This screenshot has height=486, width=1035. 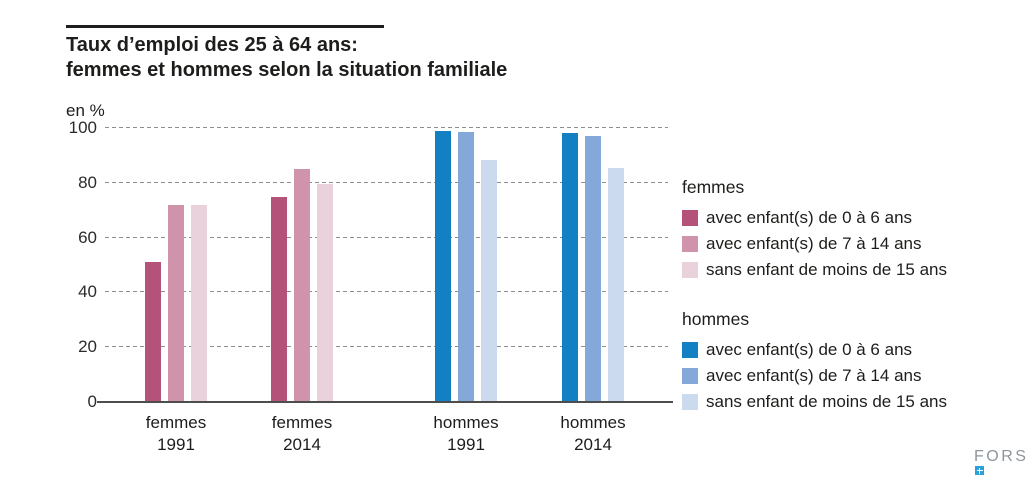 I want to click on bar-hommes-1991-serie0, so click(x=443, y=266).